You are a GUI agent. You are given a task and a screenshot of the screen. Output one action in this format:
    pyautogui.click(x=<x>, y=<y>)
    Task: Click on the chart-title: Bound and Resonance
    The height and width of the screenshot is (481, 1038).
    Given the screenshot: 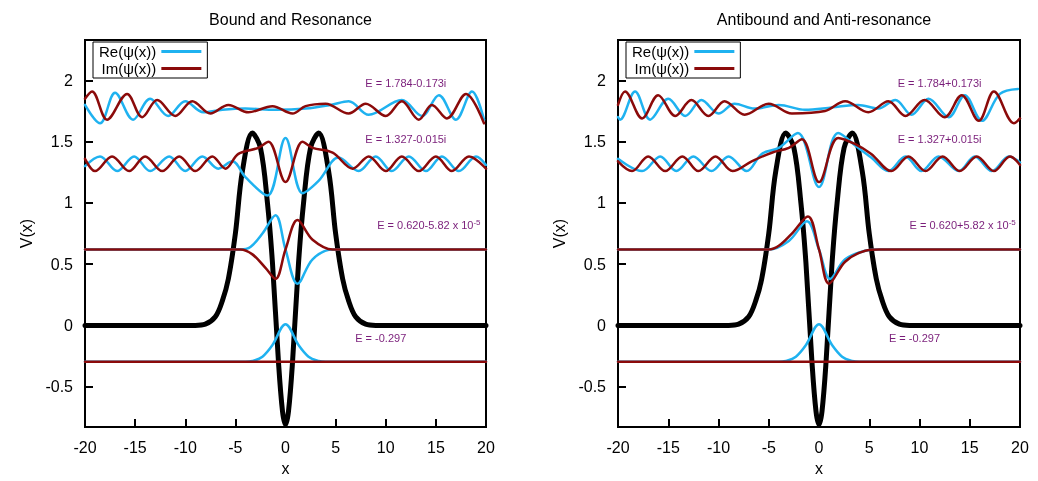 What is the action you would take?
    pyautogui.click(x=290, y=19)
    